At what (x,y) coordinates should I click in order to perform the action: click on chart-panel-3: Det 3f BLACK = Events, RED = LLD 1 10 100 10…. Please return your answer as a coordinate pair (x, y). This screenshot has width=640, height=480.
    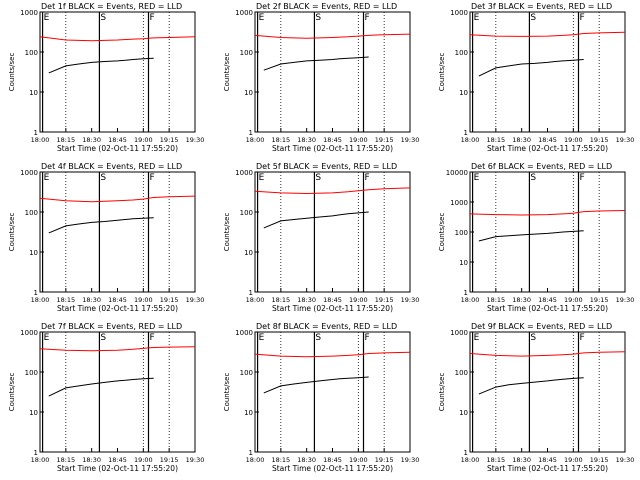
    Looking at the image, I should click on (536, 77).